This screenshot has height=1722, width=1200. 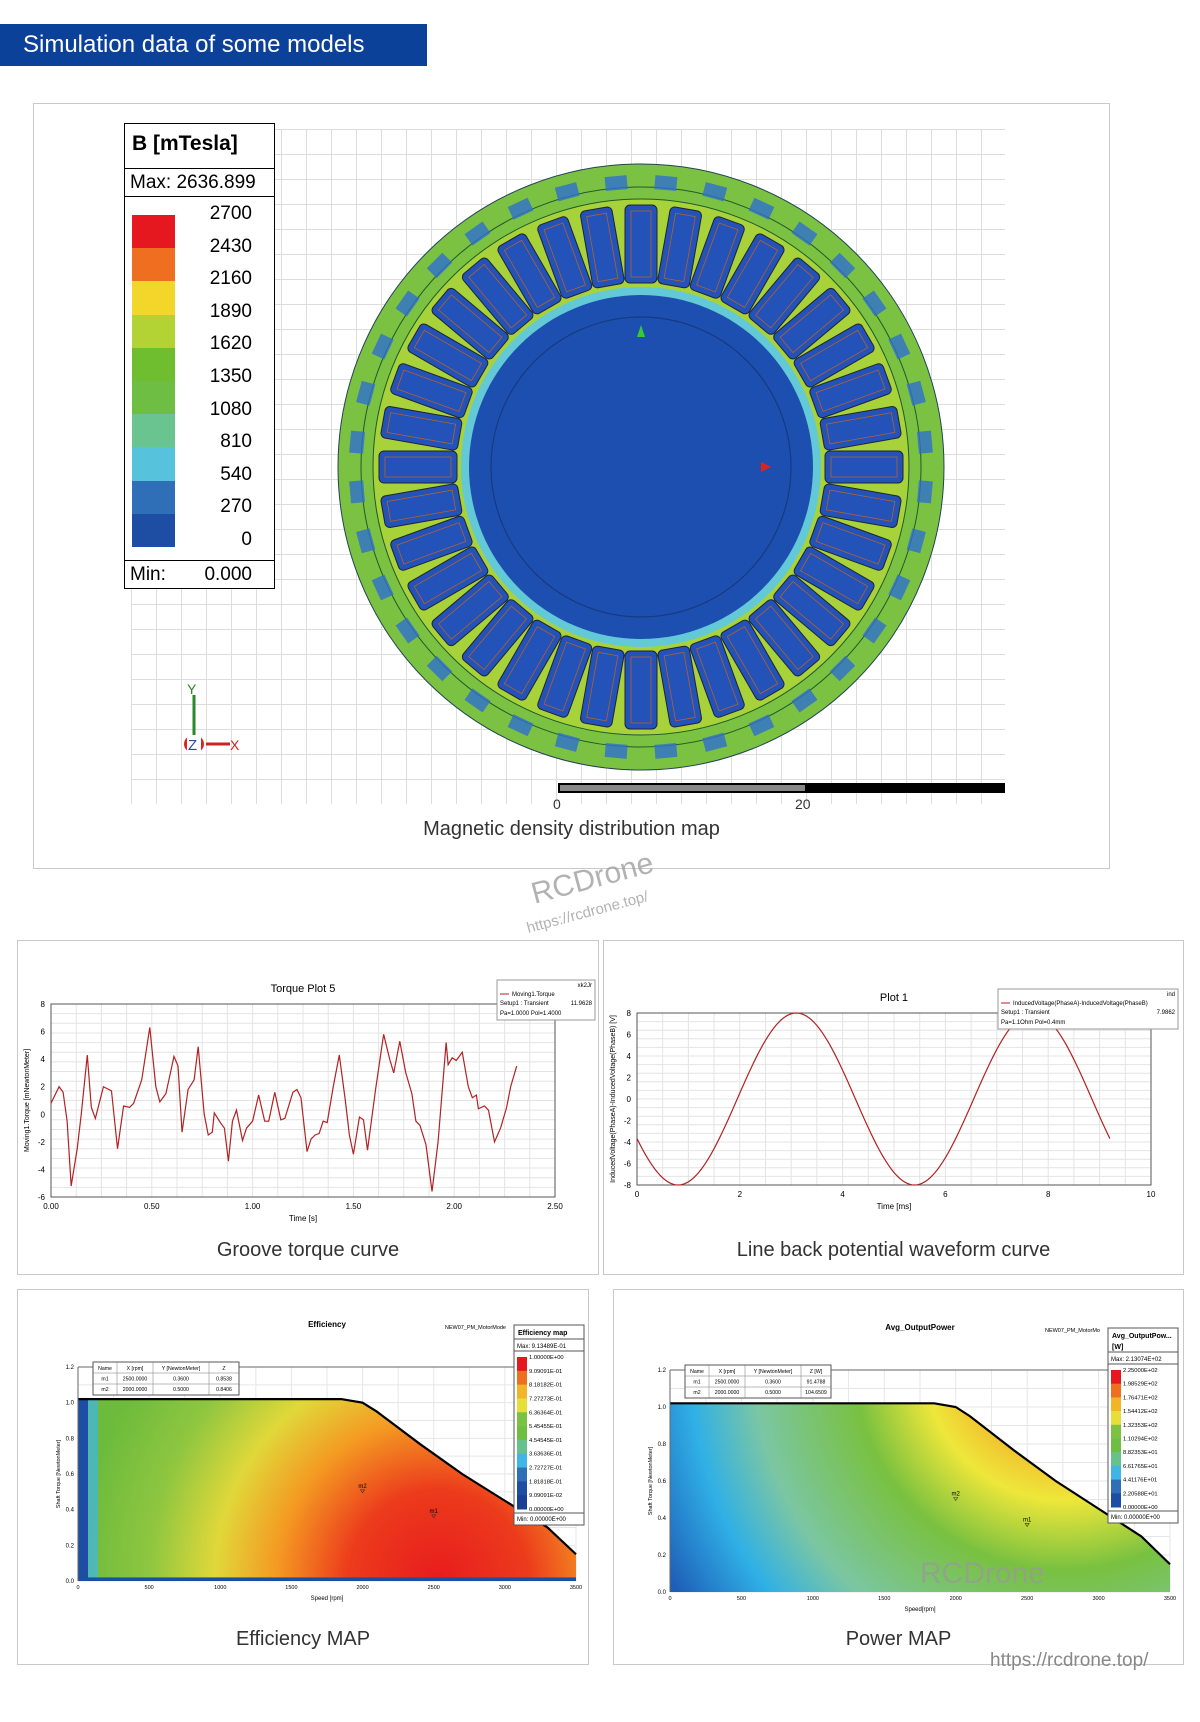 What do you see at coordinates (104, 1390) in the screenshot?
I see `svg-text: m2` at bounding box center [104, 1390].